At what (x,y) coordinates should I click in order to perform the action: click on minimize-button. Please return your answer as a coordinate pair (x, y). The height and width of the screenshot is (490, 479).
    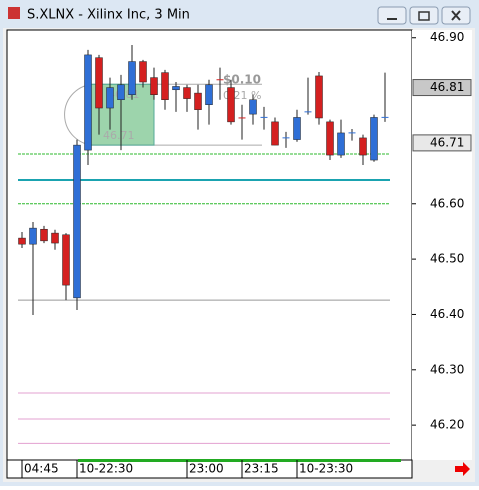
    Looking at the image, I should click on (392, 15).